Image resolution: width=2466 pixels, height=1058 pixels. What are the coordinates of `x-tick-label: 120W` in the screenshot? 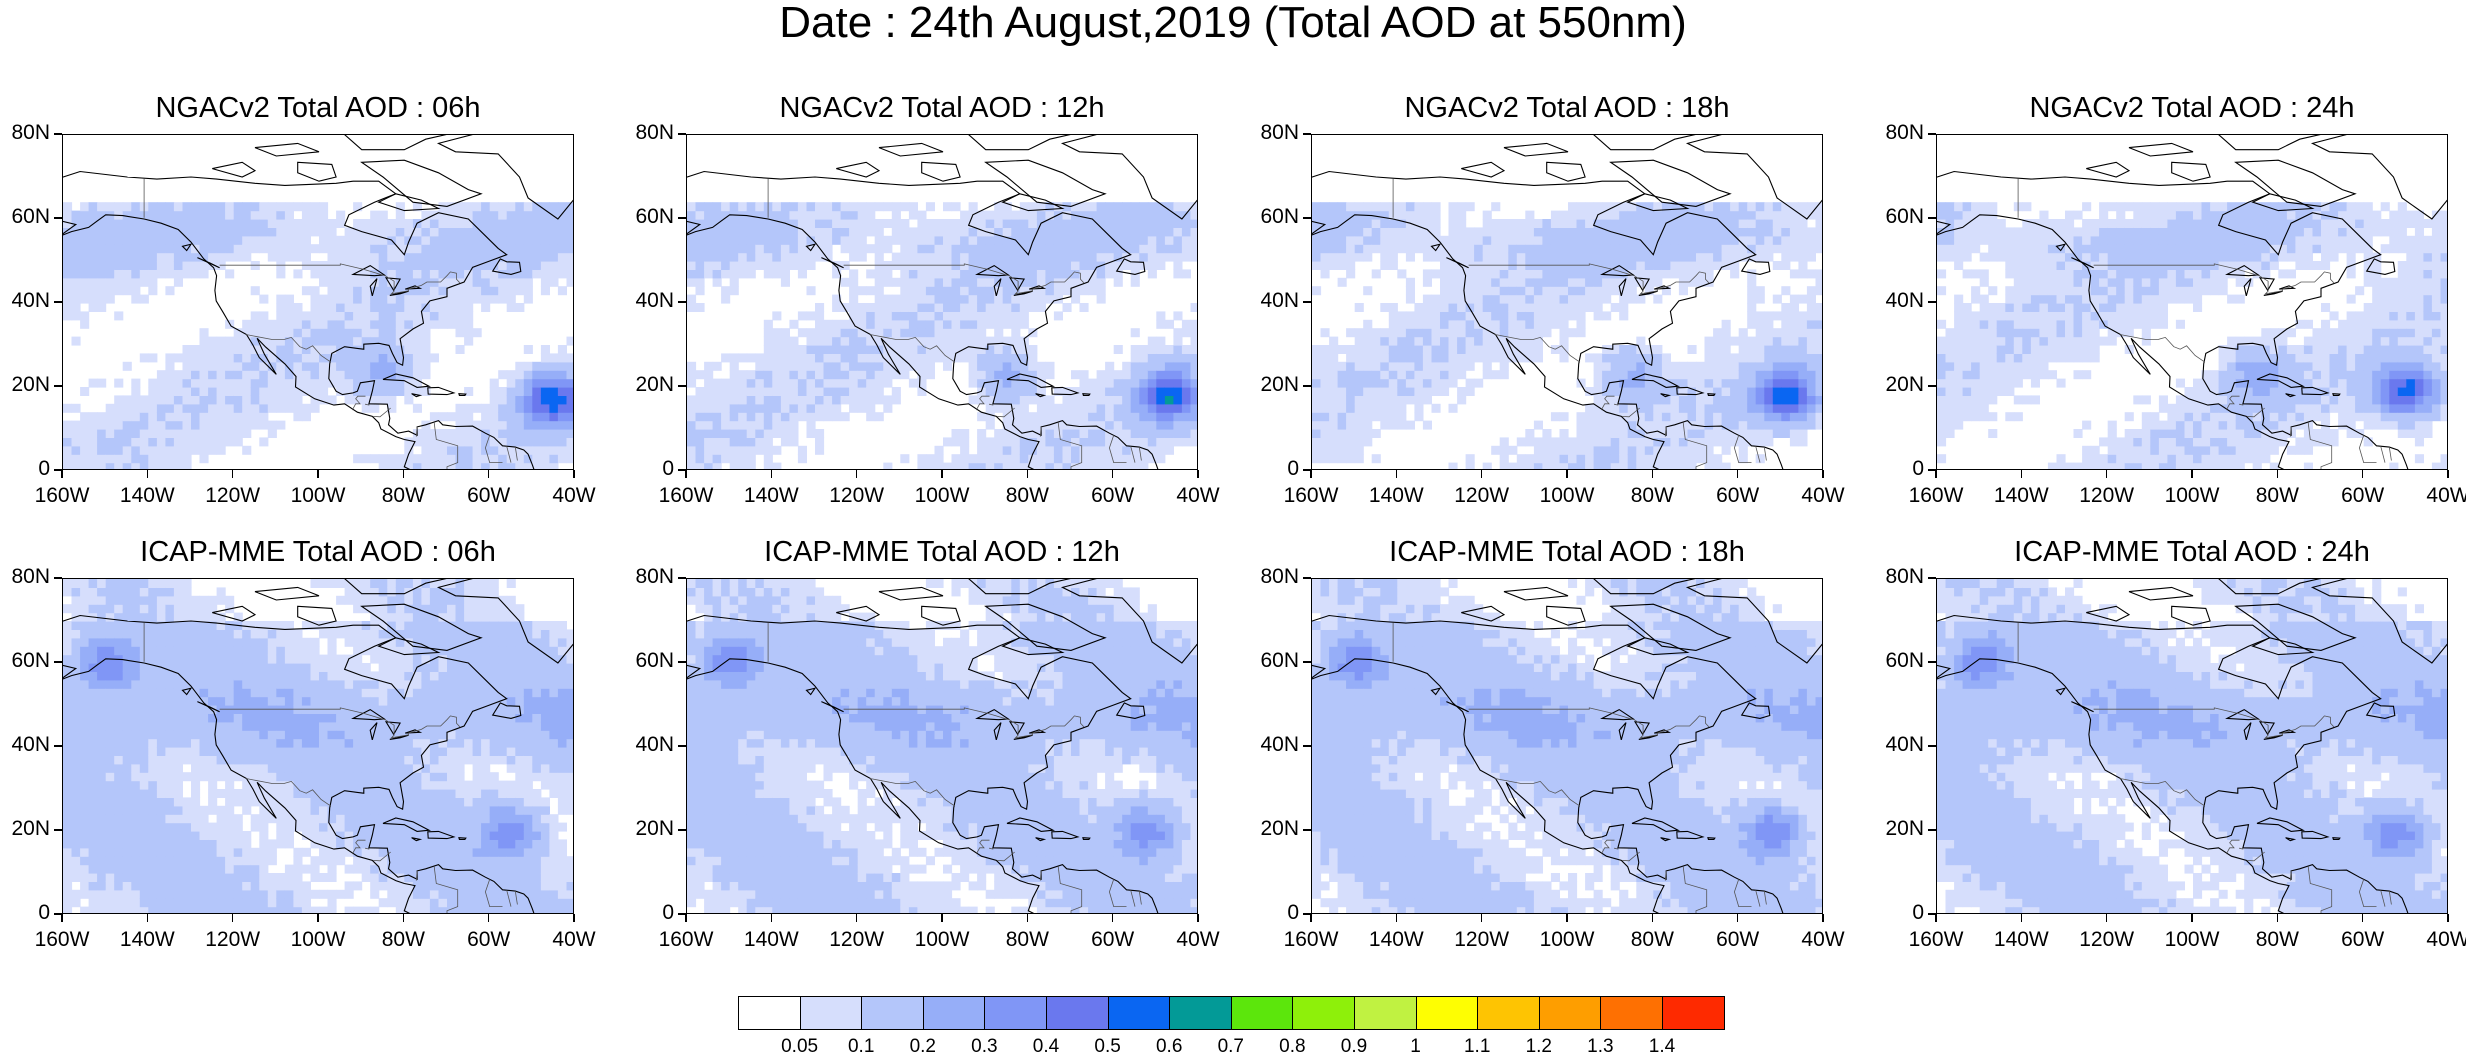 It's located at (1482, 496).